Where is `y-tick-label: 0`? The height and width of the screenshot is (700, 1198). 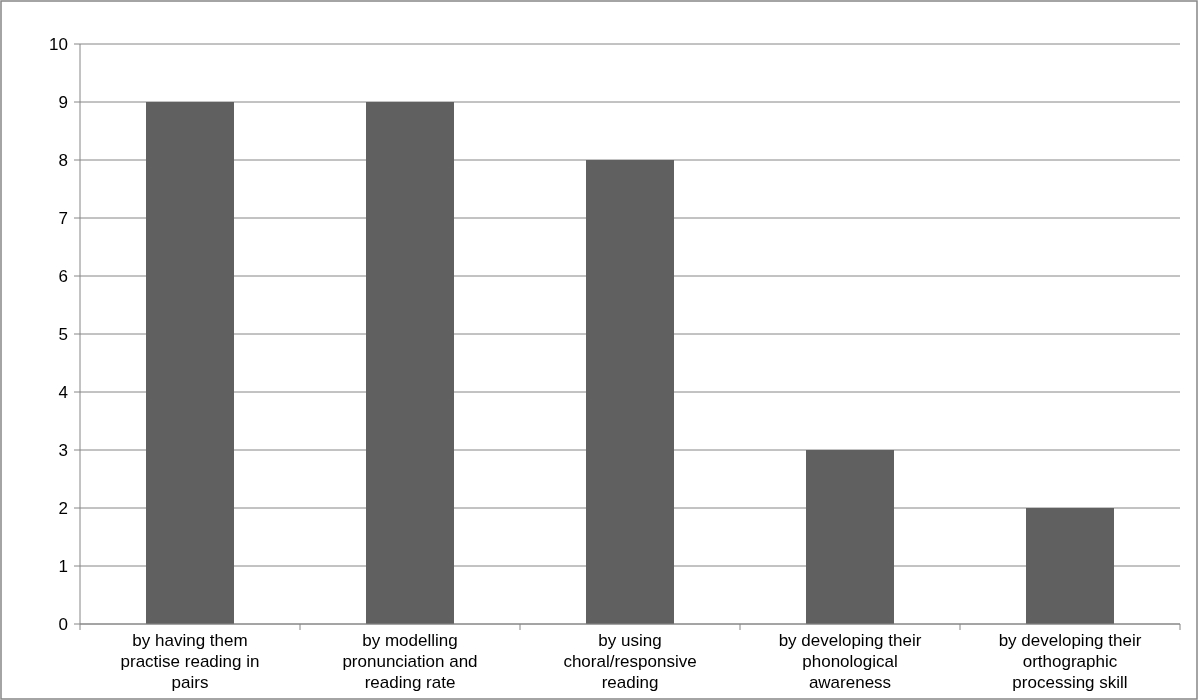
y-tick-label: 0 is located at coordinates (63, 624).